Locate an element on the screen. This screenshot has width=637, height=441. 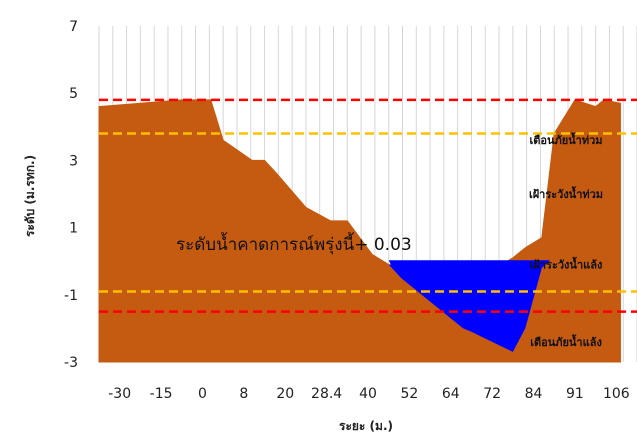
y-axis-title: ระดับ (ม.รทก.) is located at coordinates (30, 196).